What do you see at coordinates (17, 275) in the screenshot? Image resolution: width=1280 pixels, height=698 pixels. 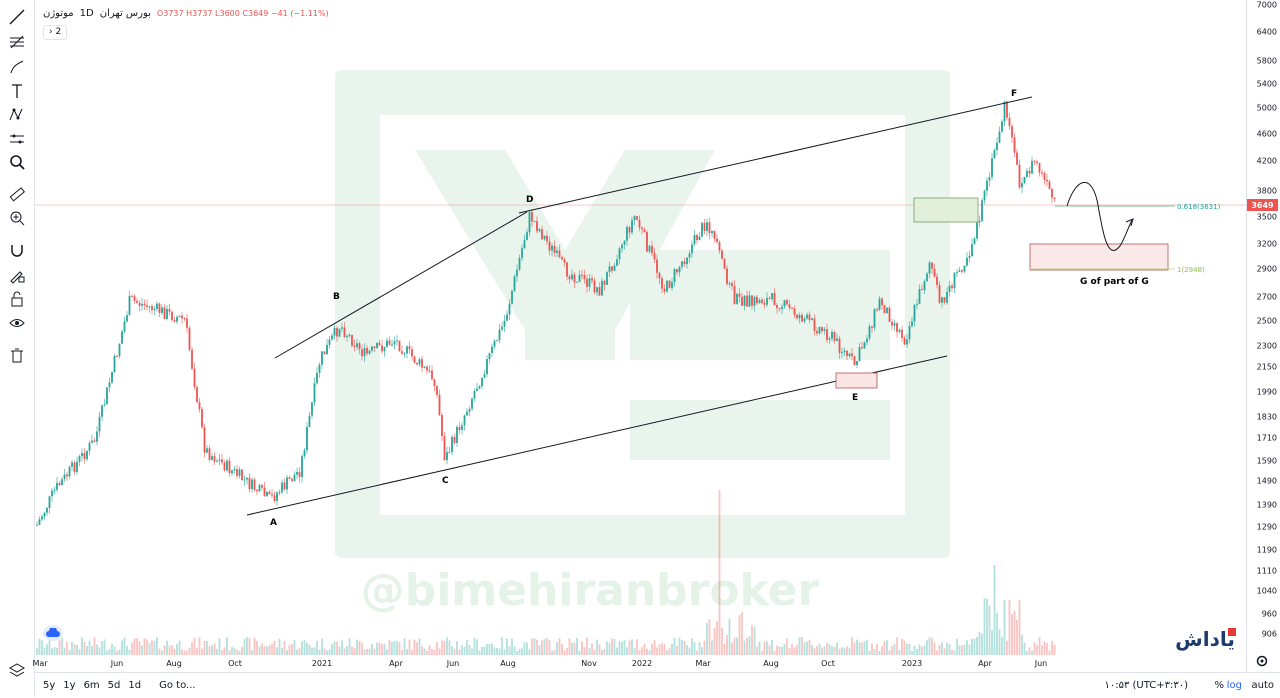 I see `lock-drawing-icon` at bounding box center [17, 275].